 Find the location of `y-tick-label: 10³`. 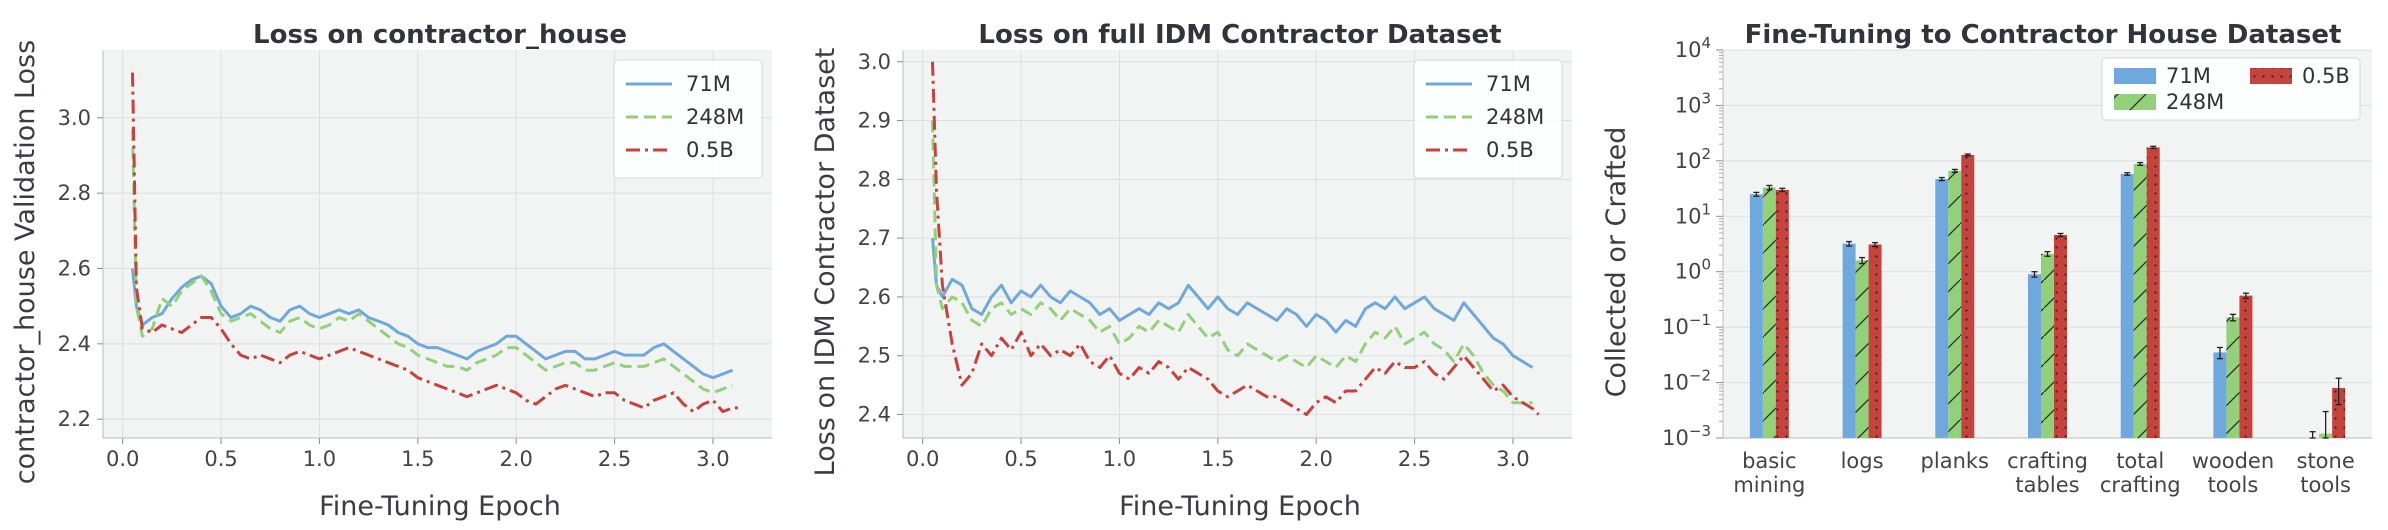

y-tick-label: 10³ is located at coordinates (1693, 103).